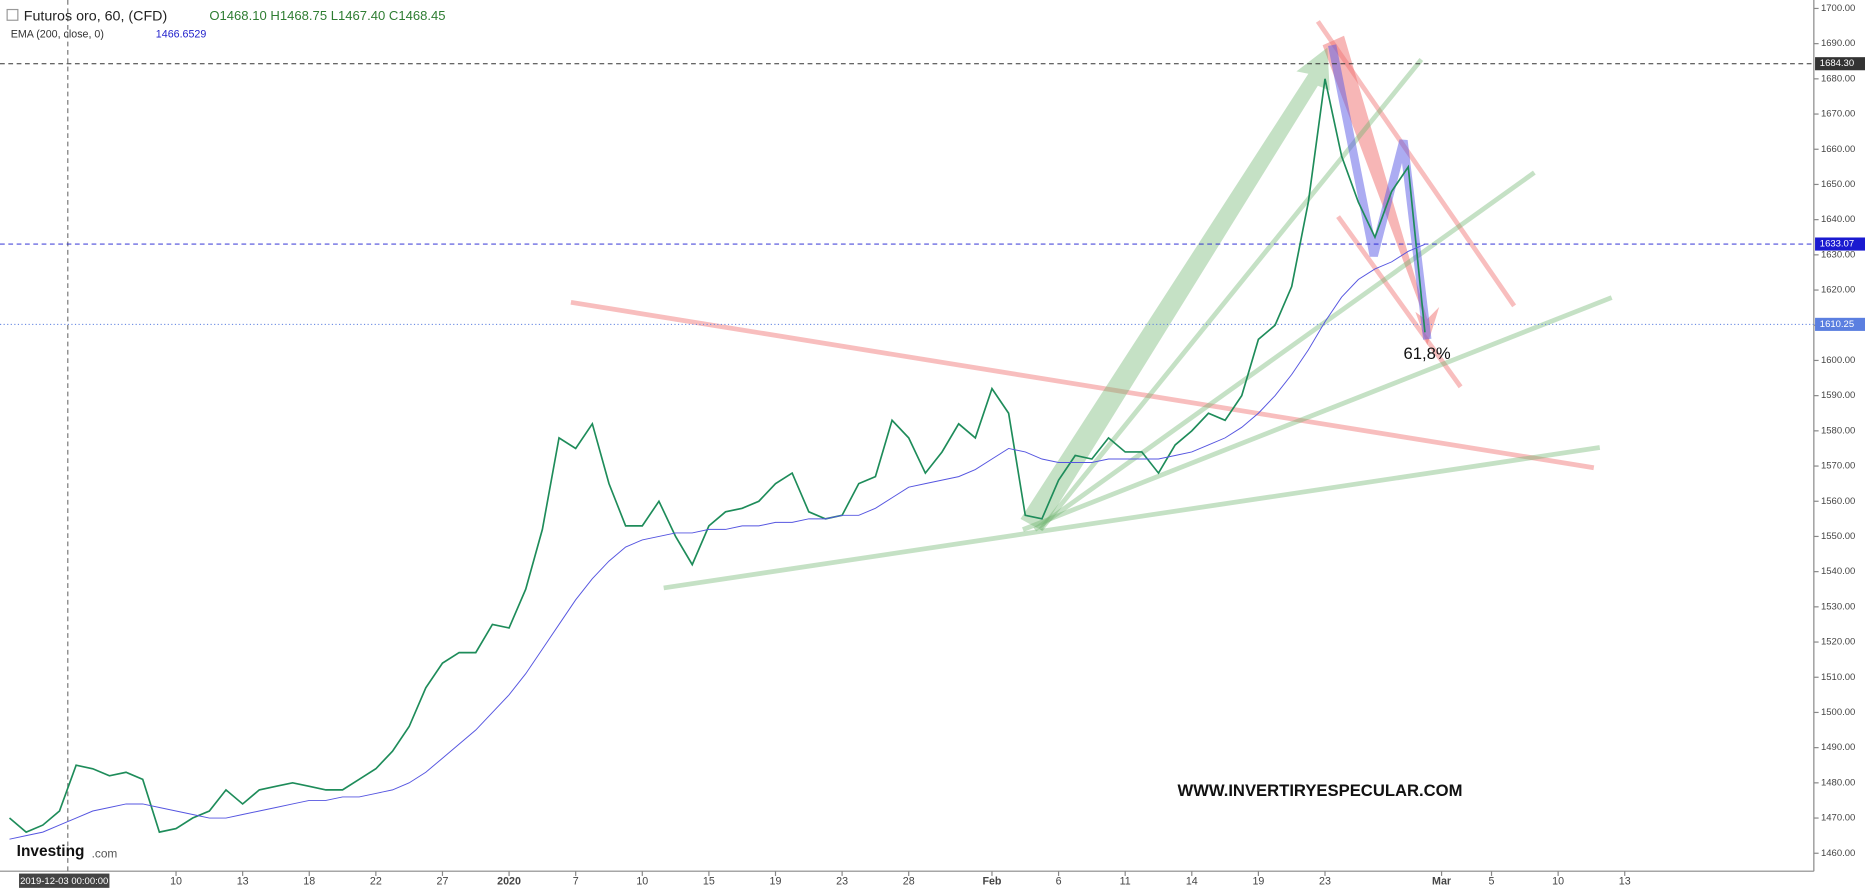 This screenshot has width=1865, height=895. Describe the element at coordinates (1838, 78) in the screenshot. I see `y-tick-label: 1680.00` at that location.